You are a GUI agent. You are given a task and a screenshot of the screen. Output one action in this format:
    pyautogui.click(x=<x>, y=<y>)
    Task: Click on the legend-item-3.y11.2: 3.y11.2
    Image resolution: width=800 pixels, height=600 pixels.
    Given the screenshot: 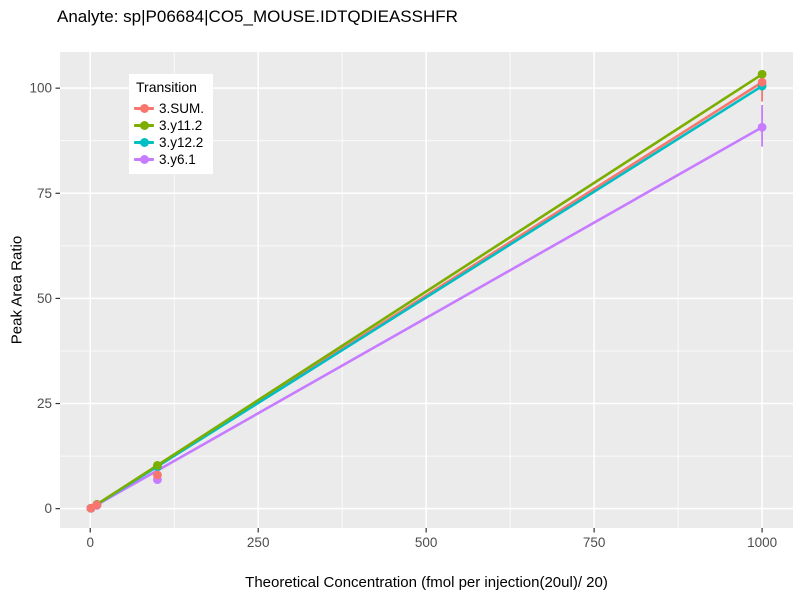 What is the action you would take?
    pyautogui.click(x=173, y=125)
    